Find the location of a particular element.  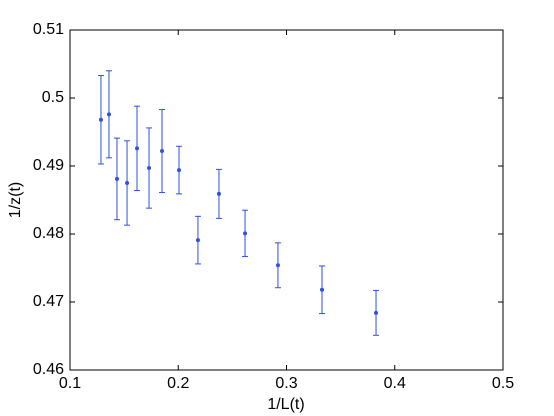

y-tick-label: 0.46 is located at coordinates (48, 369).